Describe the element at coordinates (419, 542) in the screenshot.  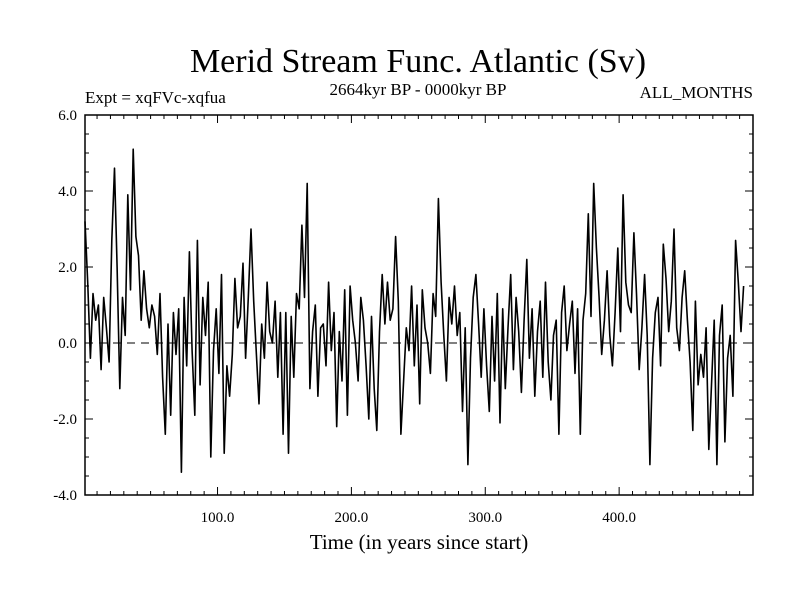
I see `x-axis-label: Time (in years since start)` at that location.